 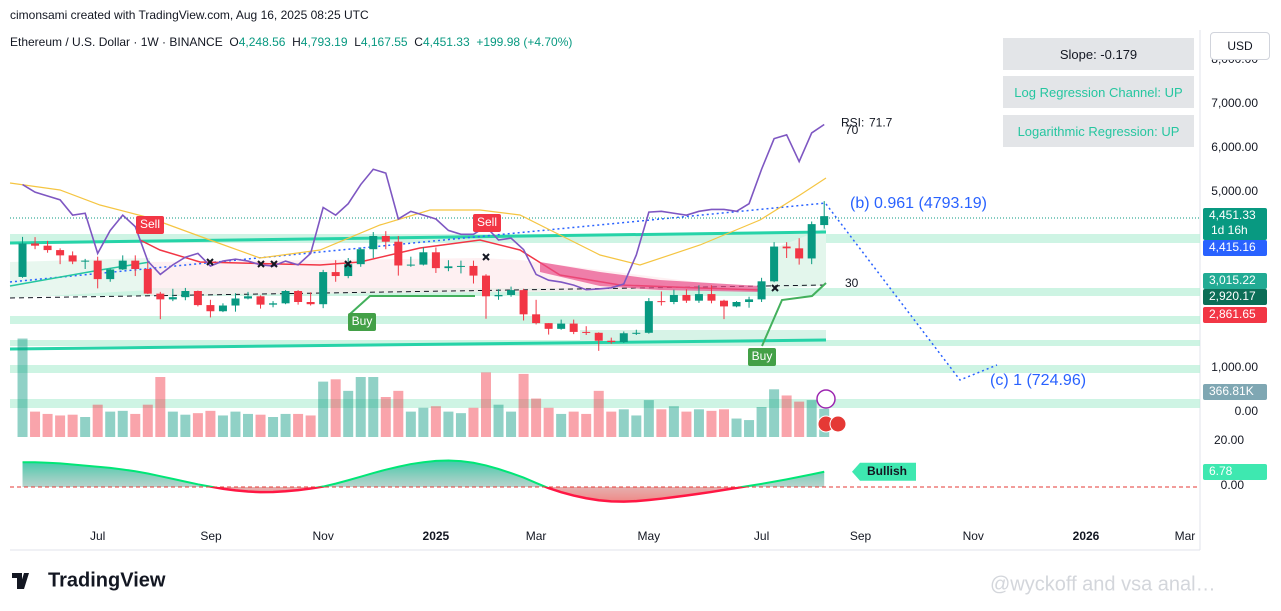 What do you see at coordinates (911, 292) in the screenshot?
I see `projection-line` at bounding box center [911, 292].